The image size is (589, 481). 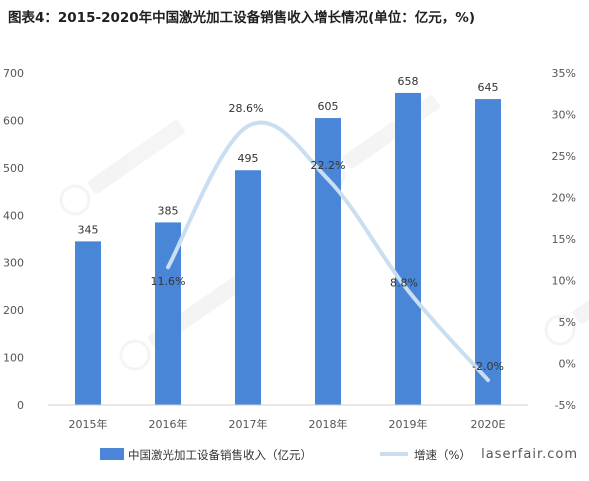 I want to click on x-tick-label: 2016年, so click(x=168, y=424).